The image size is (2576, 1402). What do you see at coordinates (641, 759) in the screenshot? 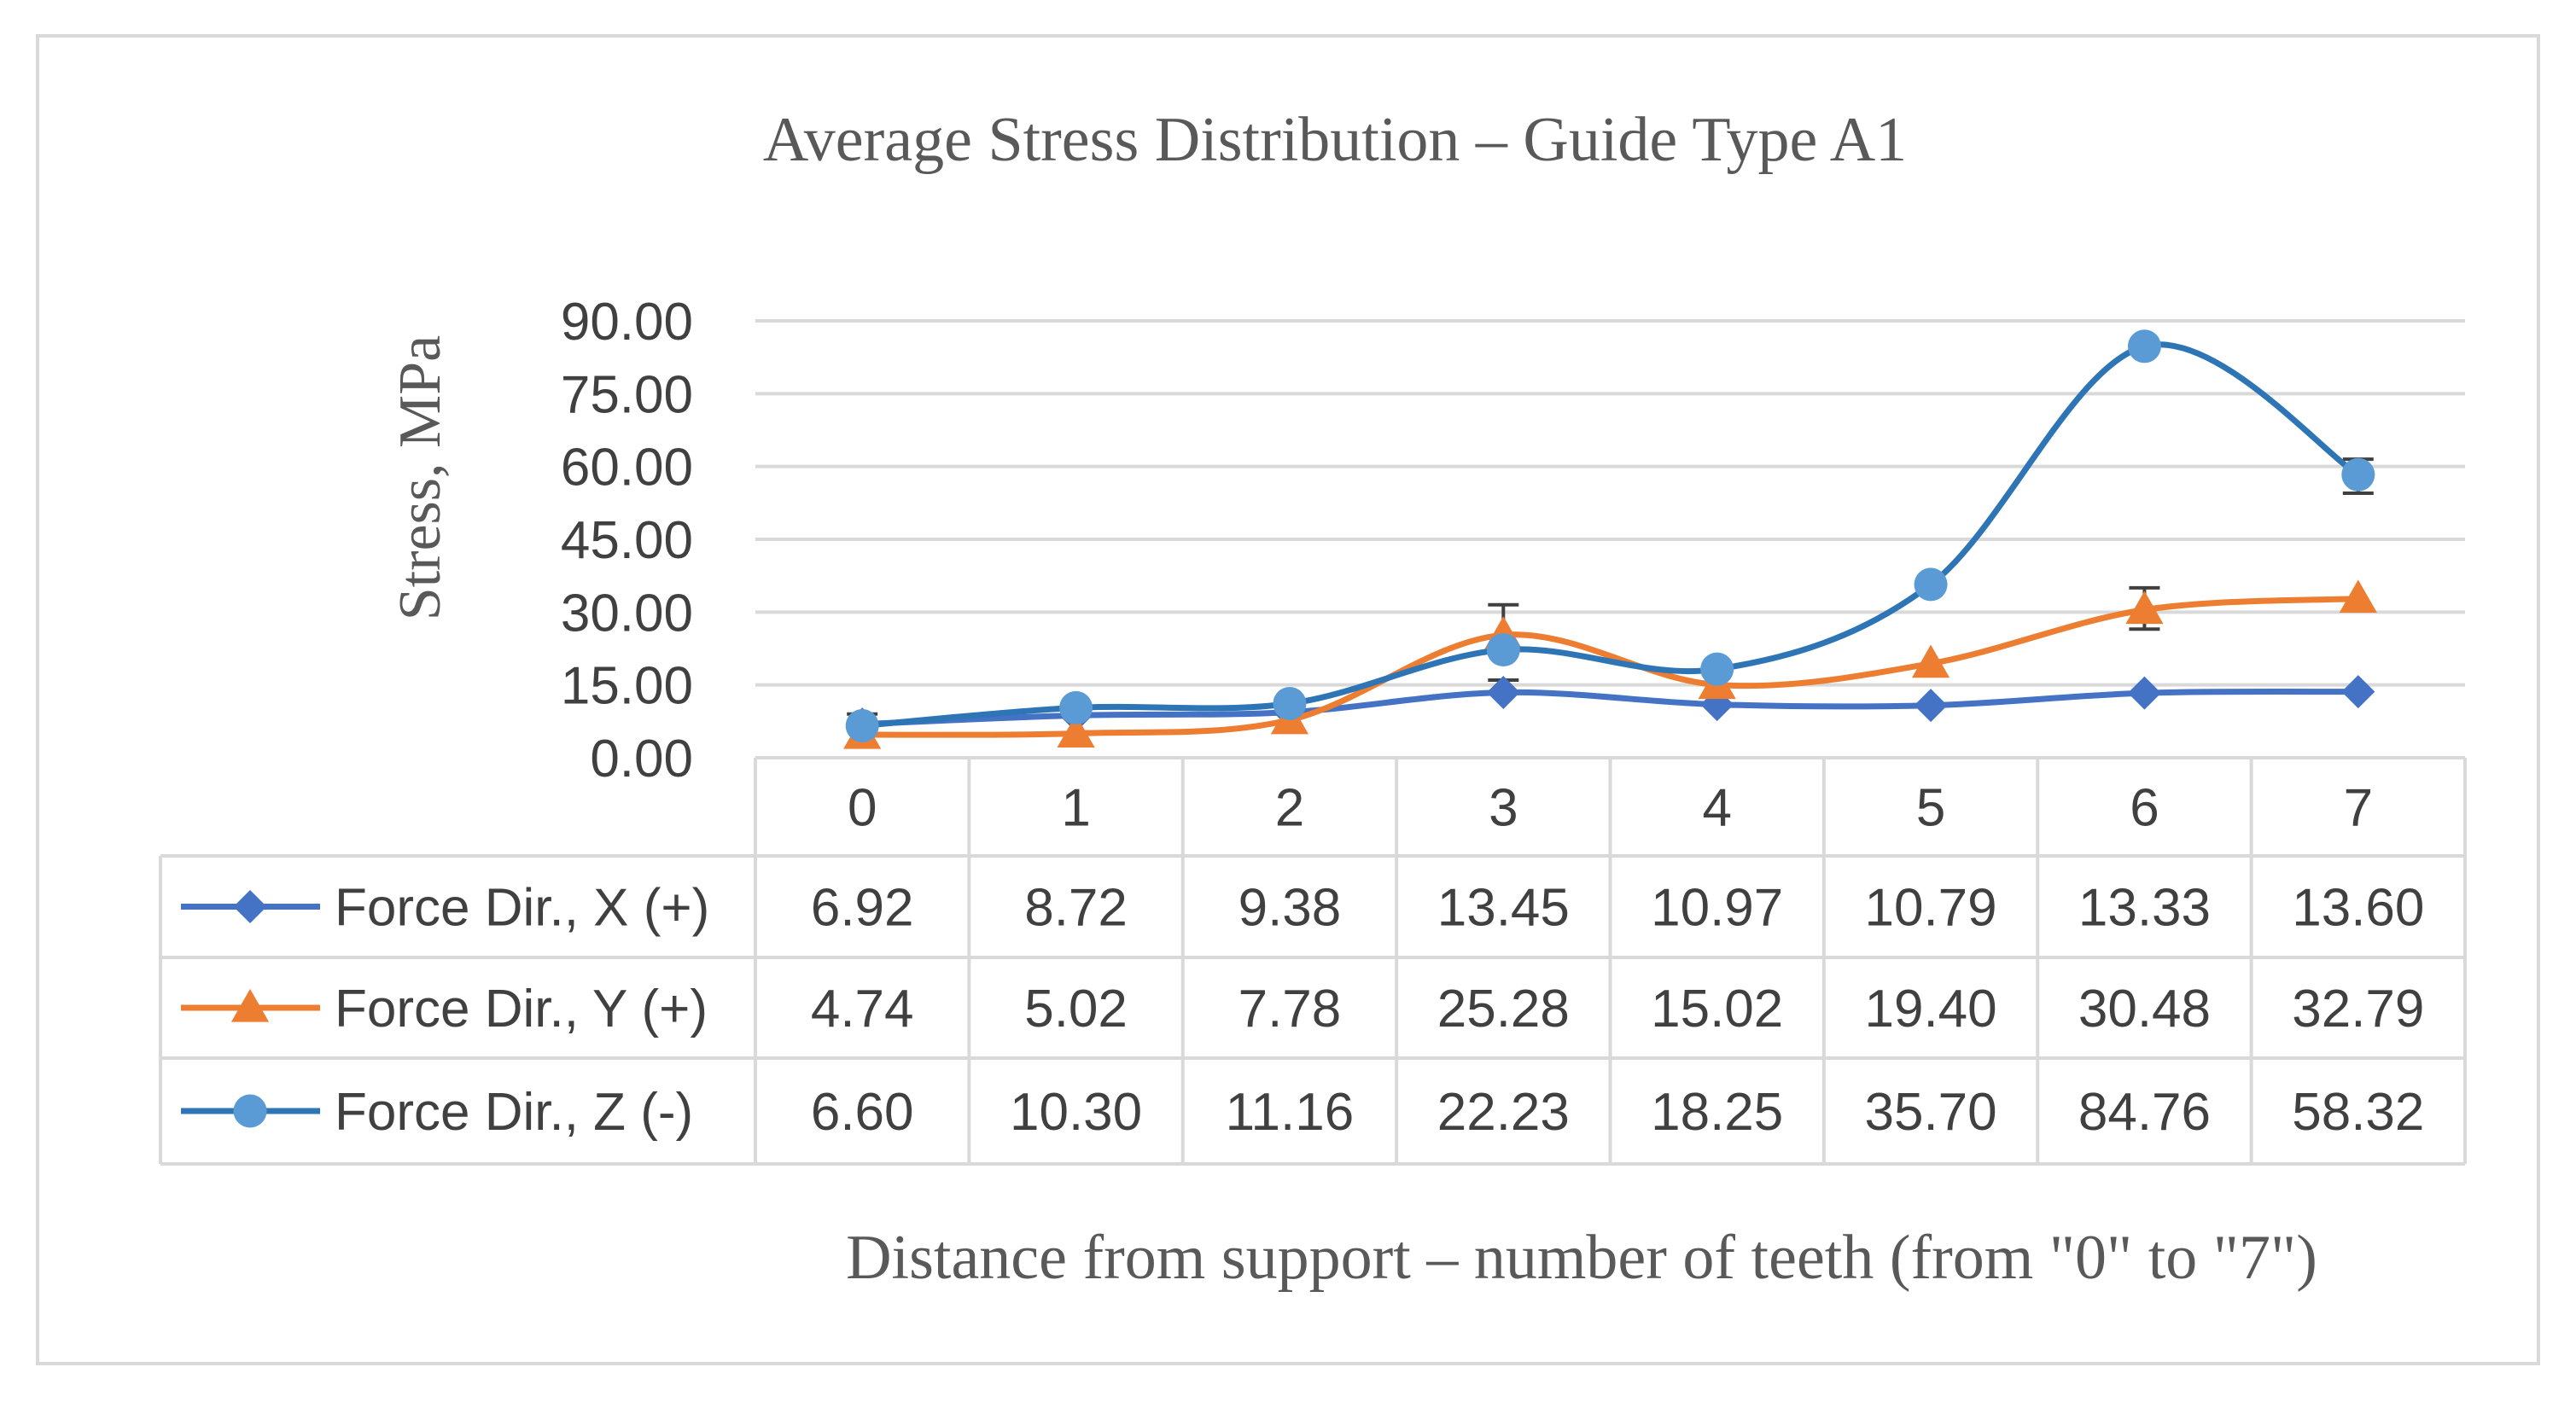
I see `y-tick-label: 0.00` at bounding box center [641, 759].